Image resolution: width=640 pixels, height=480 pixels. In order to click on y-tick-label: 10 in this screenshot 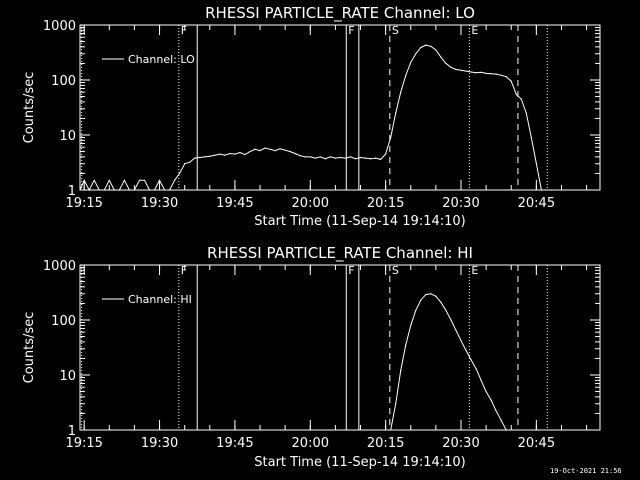, I will do `click(67, 376)`.